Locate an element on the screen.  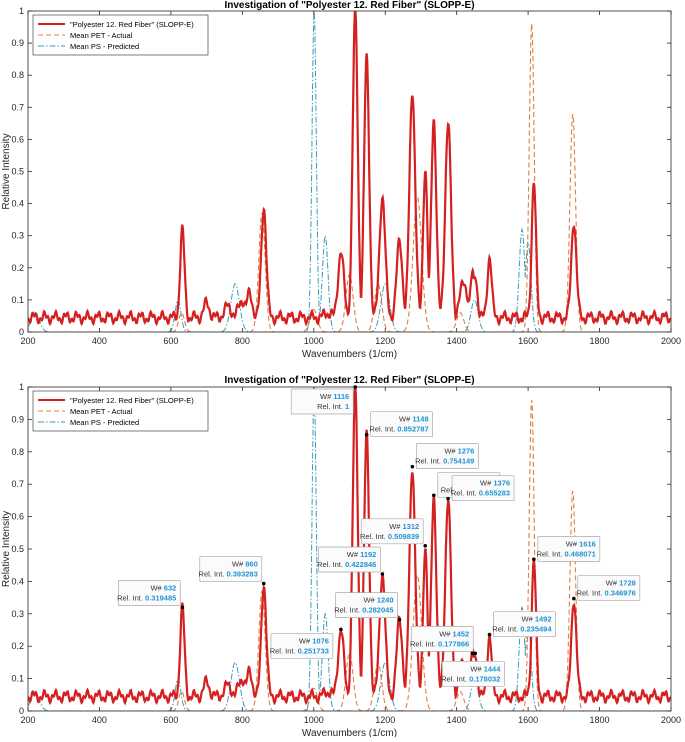
data-tip-x-value: 1148 is located at coordinates (420, 419).